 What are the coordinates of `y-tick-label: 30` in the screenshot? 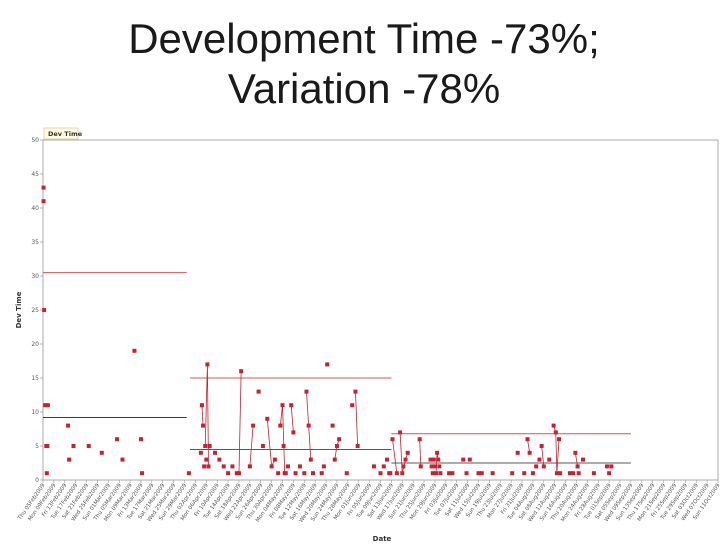 It's located at (35, 276).